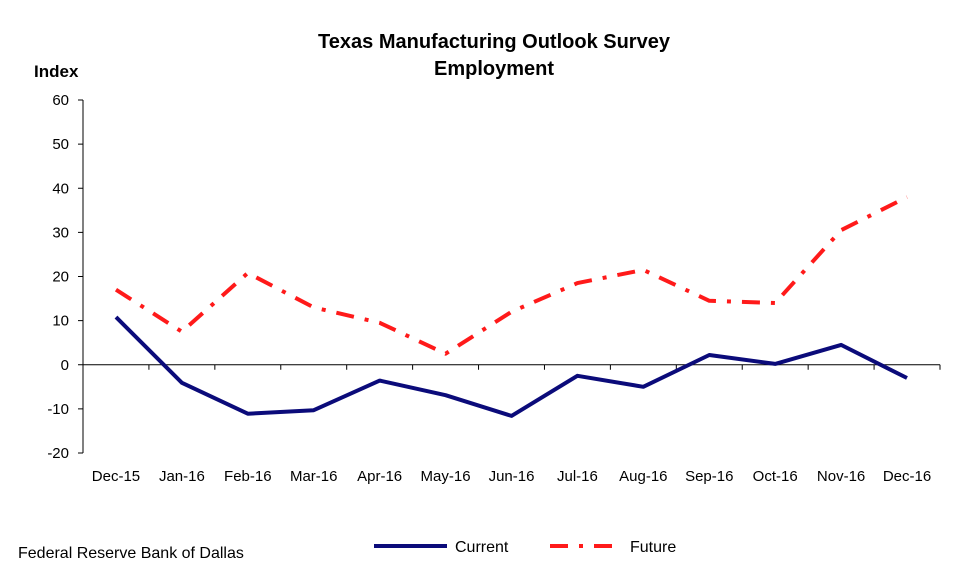 The height and width of the screenshot is (573, 980). What do you see at coordinates (577, 476) in the screenshot?
I see `x-tick-label: Jul-16` at bounding box center [577, 476].